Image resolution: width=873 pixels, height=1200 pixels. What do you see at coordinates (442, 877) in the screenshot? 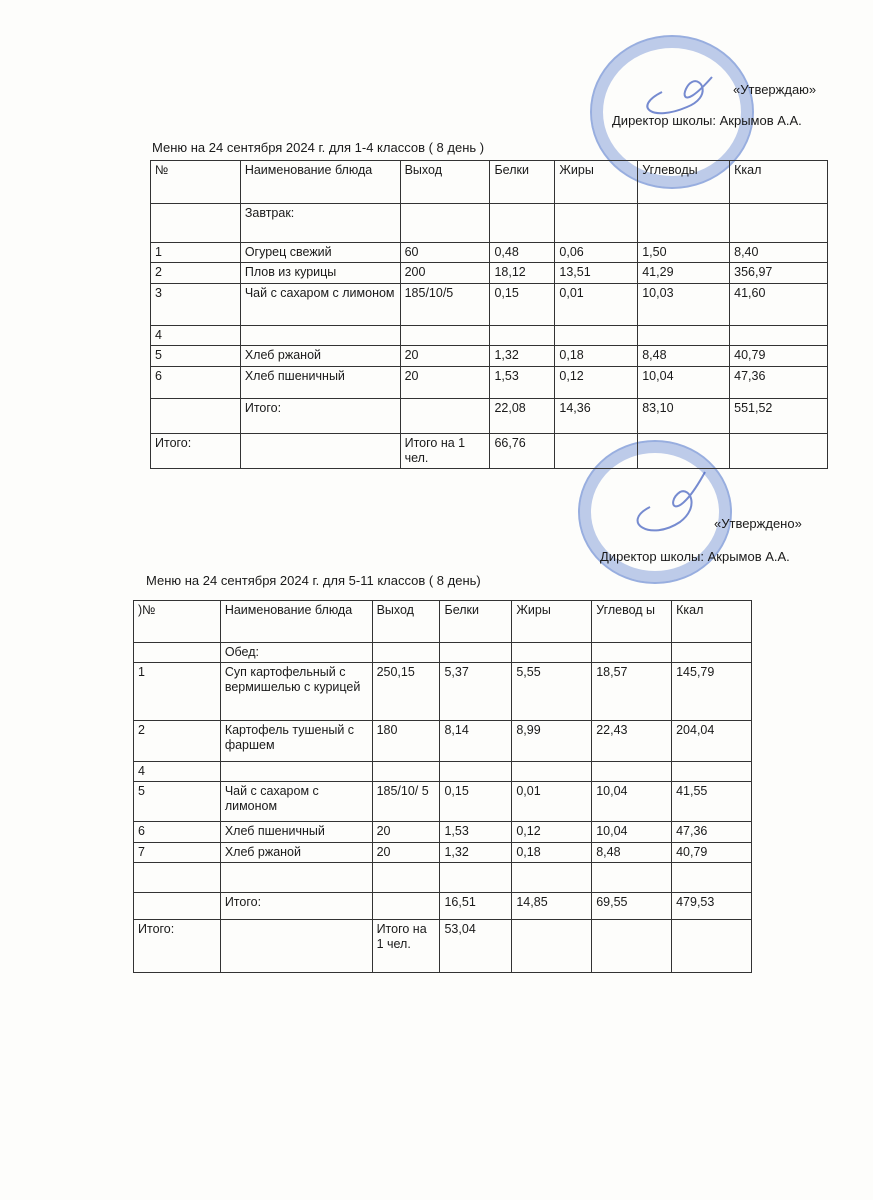
I see `table-row` at bounding box center [442, 877].